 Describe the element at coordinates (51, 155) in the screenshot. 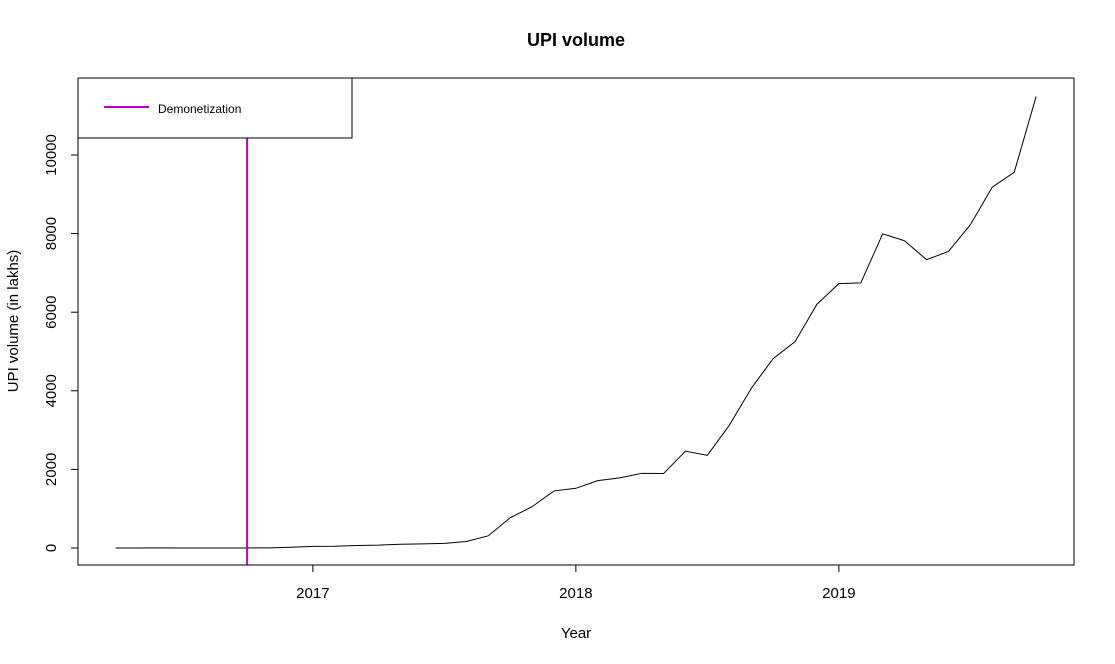

I see `y-tick-label: 10000` at that location.